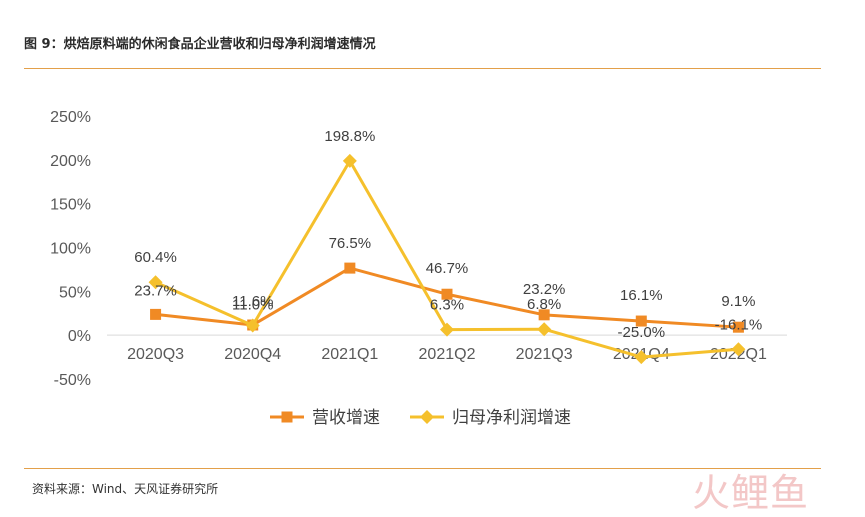 Image resolution: width=865 pixels, height=517 pixels. Describe the element at coordinates (544, 354) in the screenshot. I see `x-tick-label: 2021Q3` at that location.